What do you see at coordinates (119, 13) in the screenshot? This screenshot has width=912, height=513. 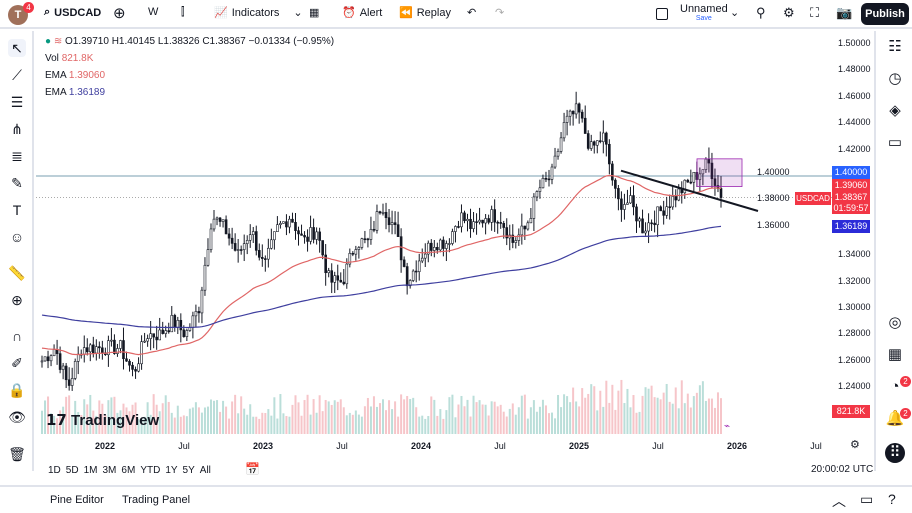 I see `compare-plus-icon: ⊕` at bounding box center [119, 13].